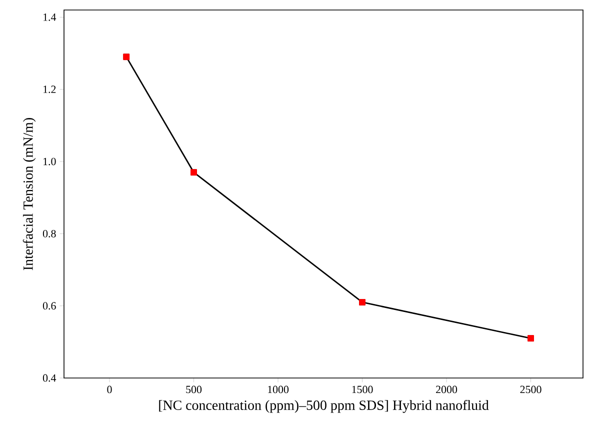 The image size is (592, 432). I want to click on x-tick-label: 0, so click(109, 390).